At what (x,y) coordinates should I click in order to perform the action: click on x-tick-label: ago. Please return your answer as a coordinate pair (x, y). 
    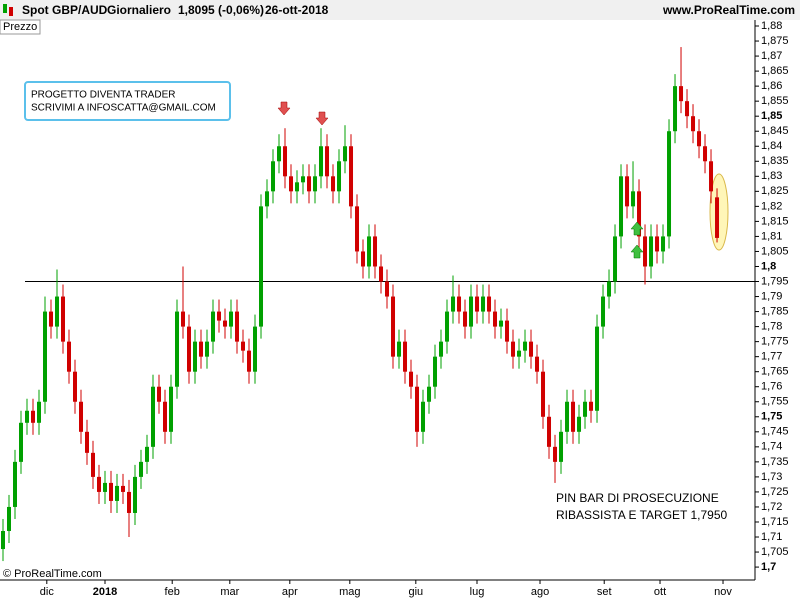
    Looking at the image, I should click on (540, 592).